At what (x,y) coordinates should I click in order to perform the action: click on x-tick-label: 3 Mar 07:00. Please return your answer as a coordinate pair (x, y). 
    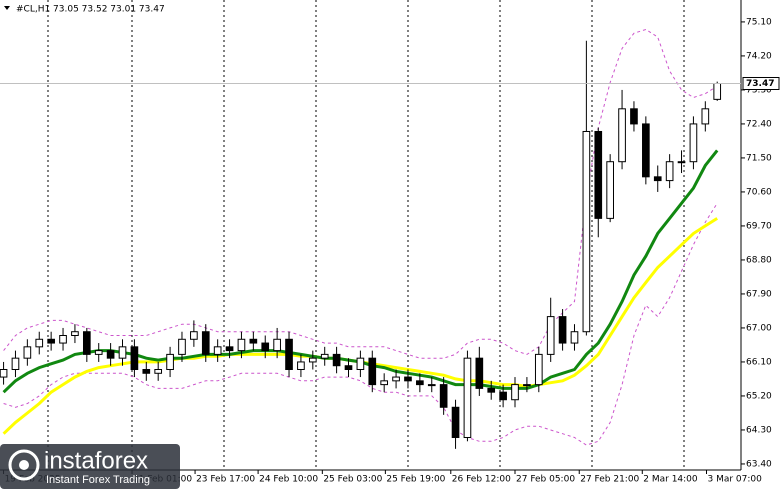
    Looking at the image, I should click on (735, 480).